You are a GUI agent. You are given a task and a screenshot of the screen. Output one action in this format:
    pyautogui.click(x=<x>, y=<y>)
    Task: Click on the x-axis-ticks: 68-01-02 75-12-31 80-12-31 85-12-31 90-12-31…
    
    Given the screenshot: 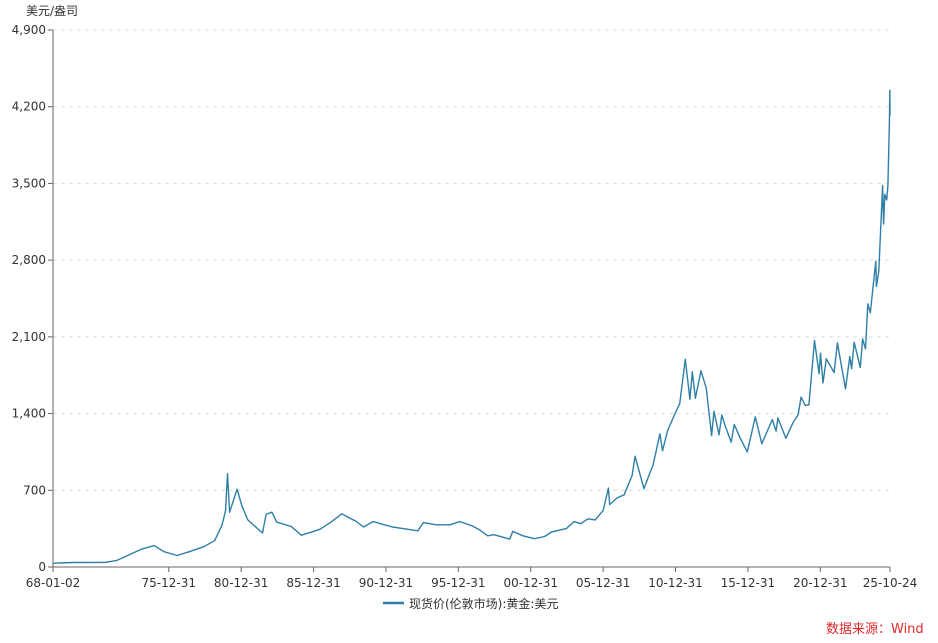 What is the action you would take?
    pyautogui.click(x=471, y=578)
    